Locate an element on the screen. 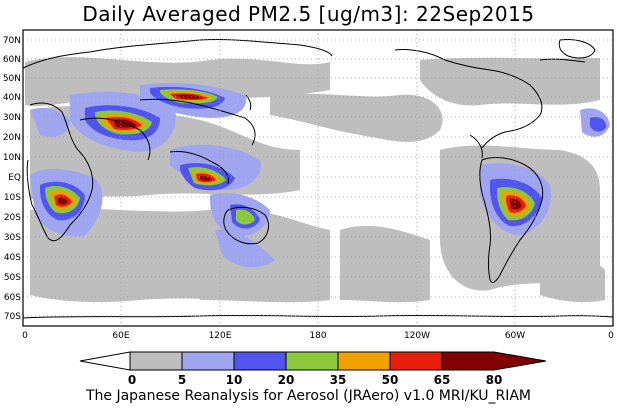 This screenshot has height=410, width=617. legend-tick: 10 is located at coordinates (234, 380).